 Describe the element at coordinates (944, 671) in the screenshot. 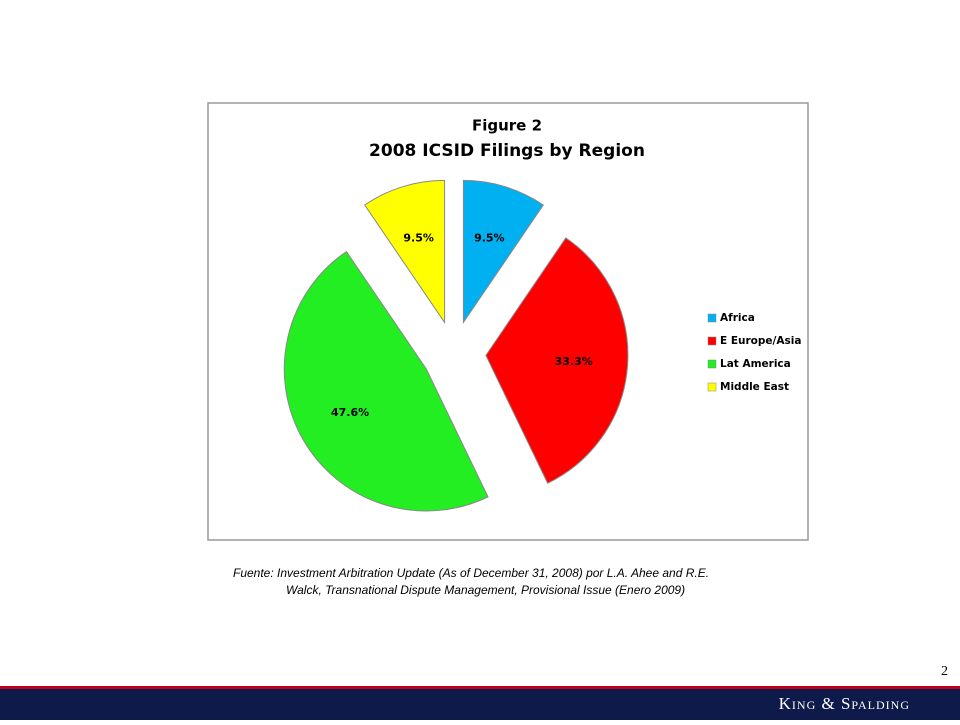

I see `page-number: 2` at that location.